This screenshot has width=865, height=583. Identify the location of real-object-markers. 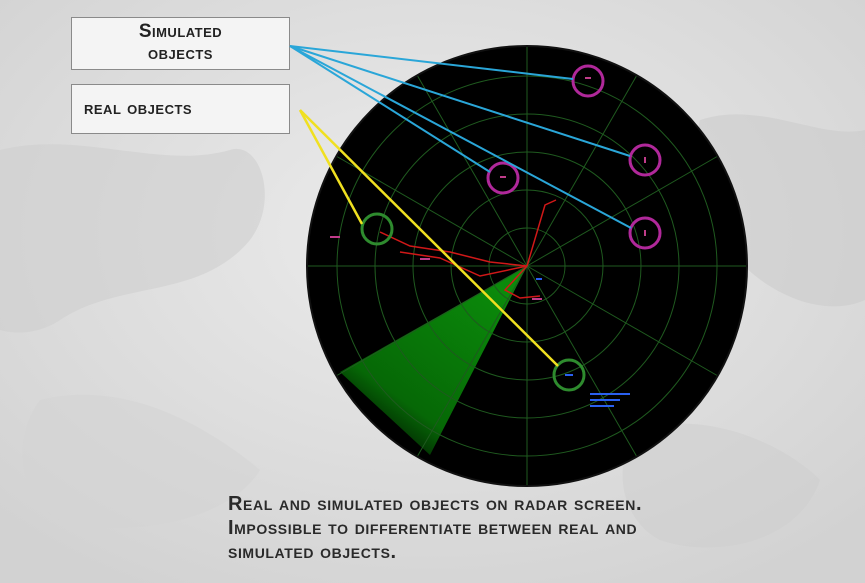
(473, 302).